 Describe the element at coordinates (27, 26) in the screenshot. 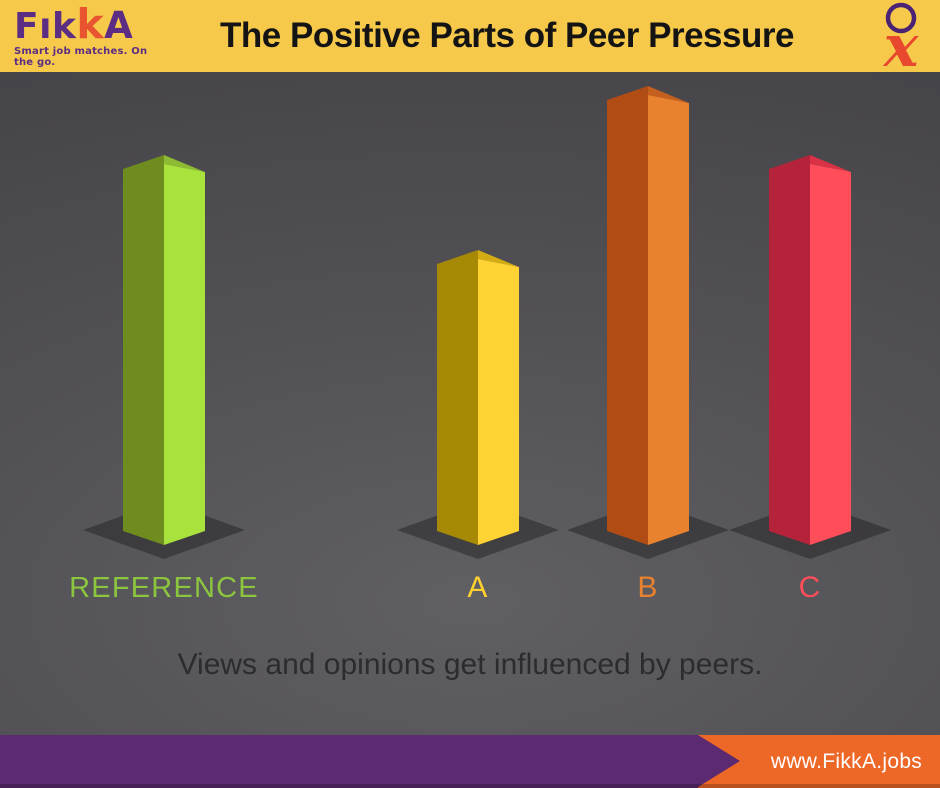

I see `logo-letter: F` at that location.